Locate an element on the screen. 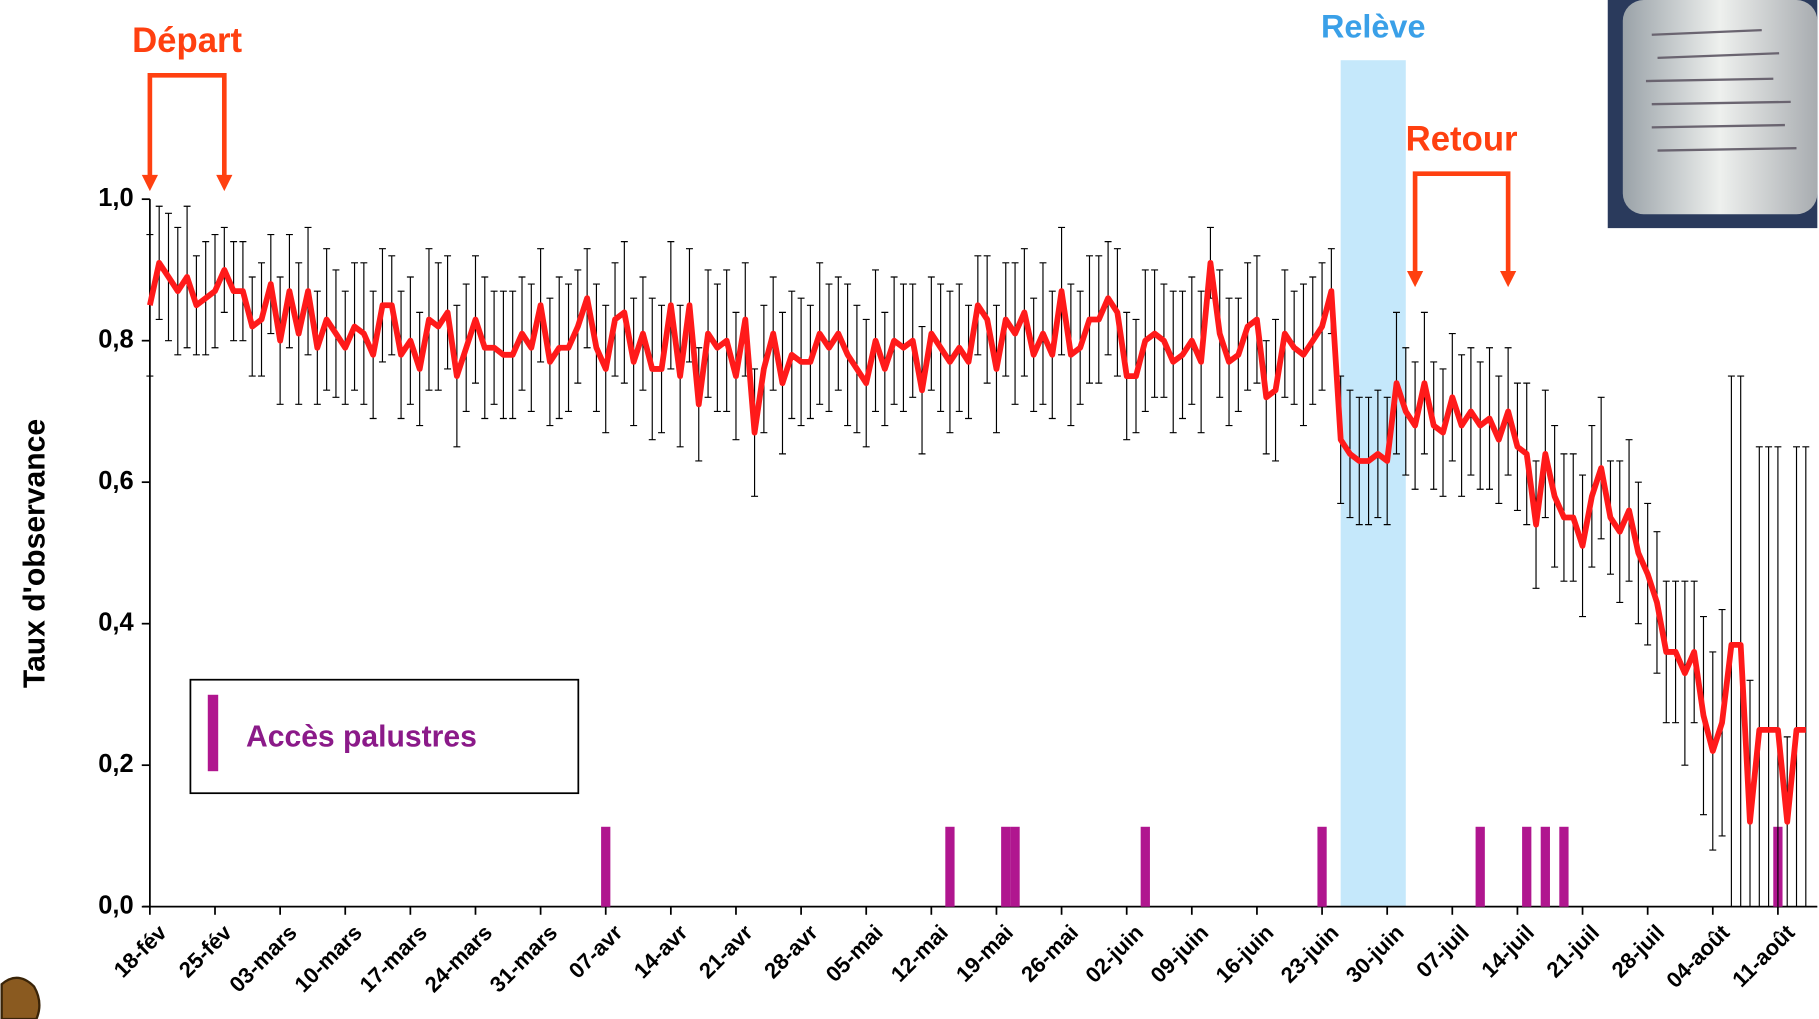 The width and height of the screenshot is (1819, 1019). y-tick-label: 0,6 is located at coordinates (115, 481).